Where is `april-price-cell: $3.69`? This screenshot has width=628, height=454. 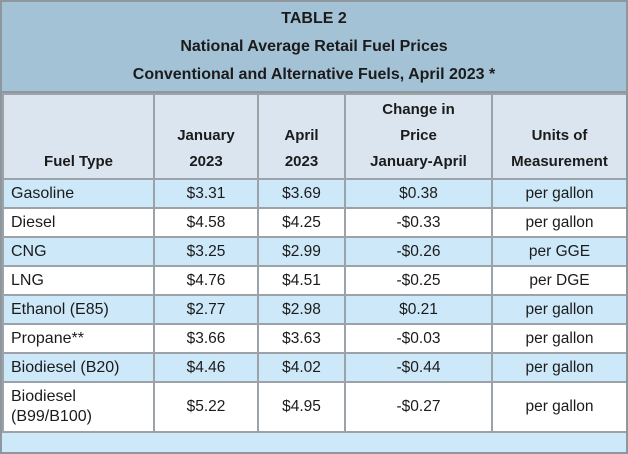
april-price-cell: $3.69 is located at coordinates (301, 193).